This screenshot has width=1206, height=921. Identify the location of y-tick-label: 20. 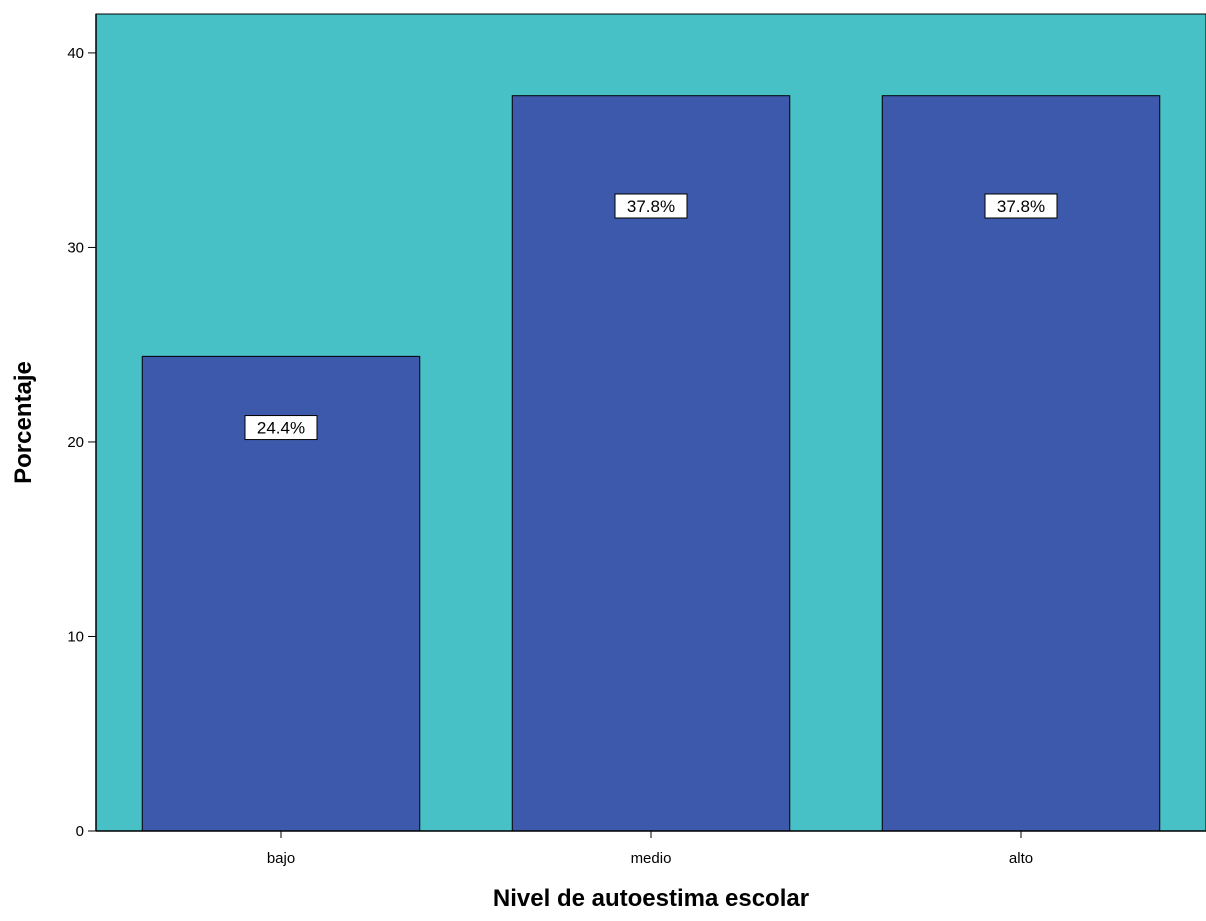
(75, 442).